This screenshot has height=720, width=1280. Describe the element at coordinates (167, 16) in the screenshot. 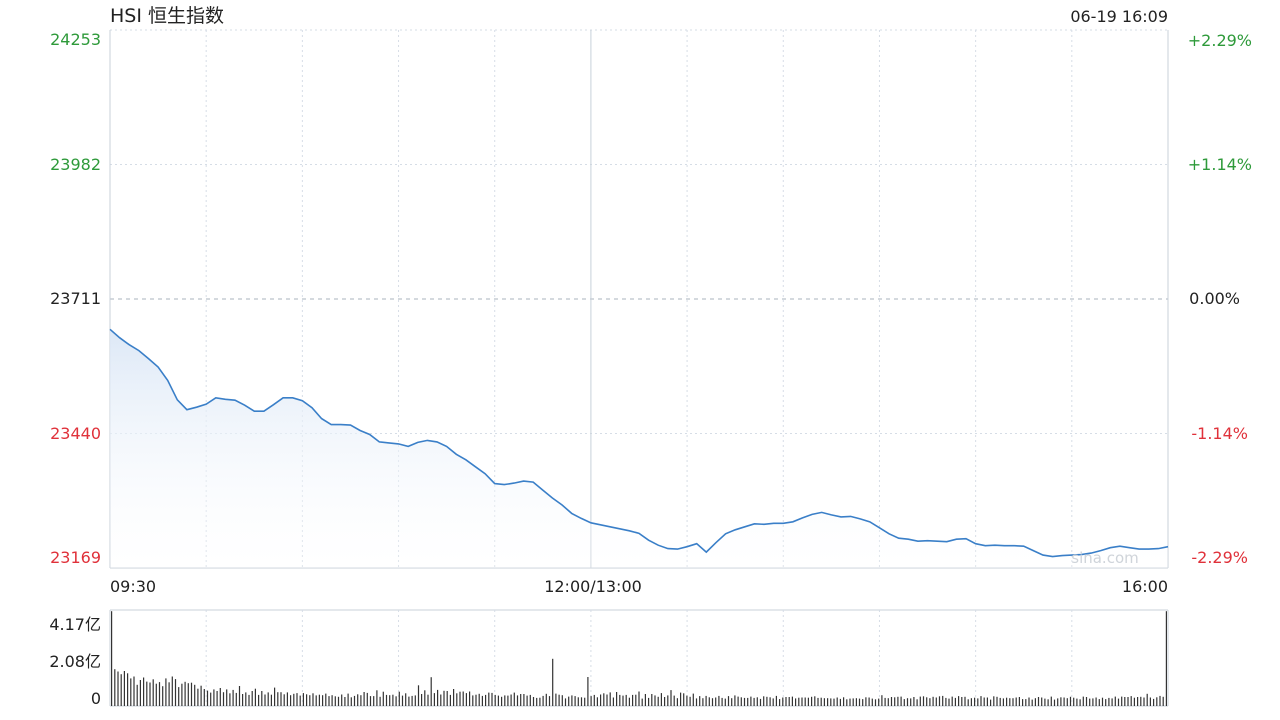

I see `chart-title: HSI 恒生指数` at that location.